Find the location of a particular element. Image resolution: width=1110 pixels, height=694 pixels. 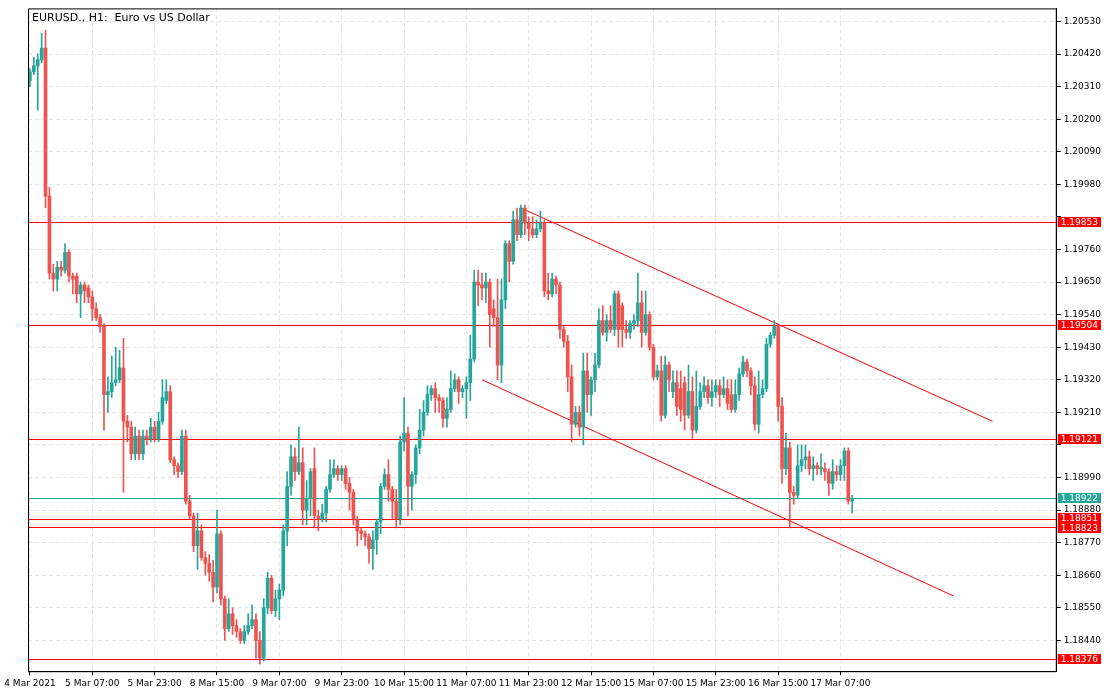

x-tick-label: 8 Mar 15:00 is located at coordinates (217, 682).